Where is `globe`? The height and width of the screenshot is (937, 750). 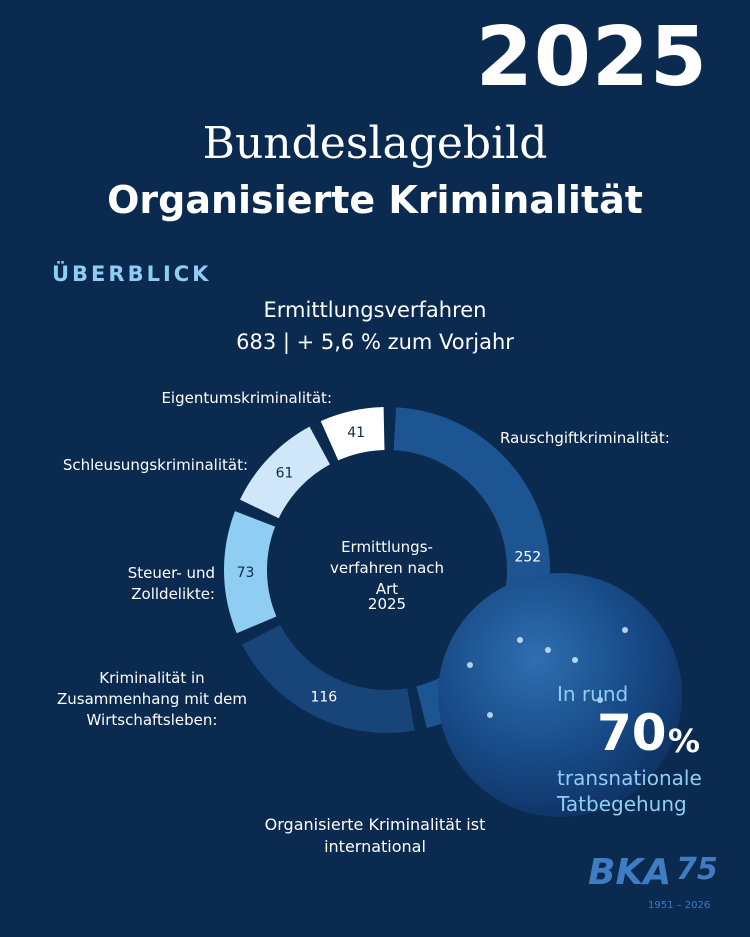
globe is located at coordinates (560, 695).